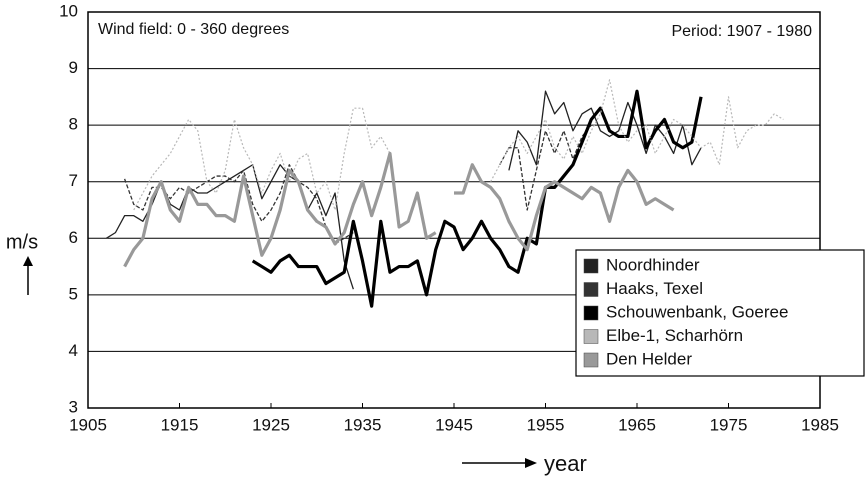  I want to click on y-tick-label: 9, so click(73, 67).